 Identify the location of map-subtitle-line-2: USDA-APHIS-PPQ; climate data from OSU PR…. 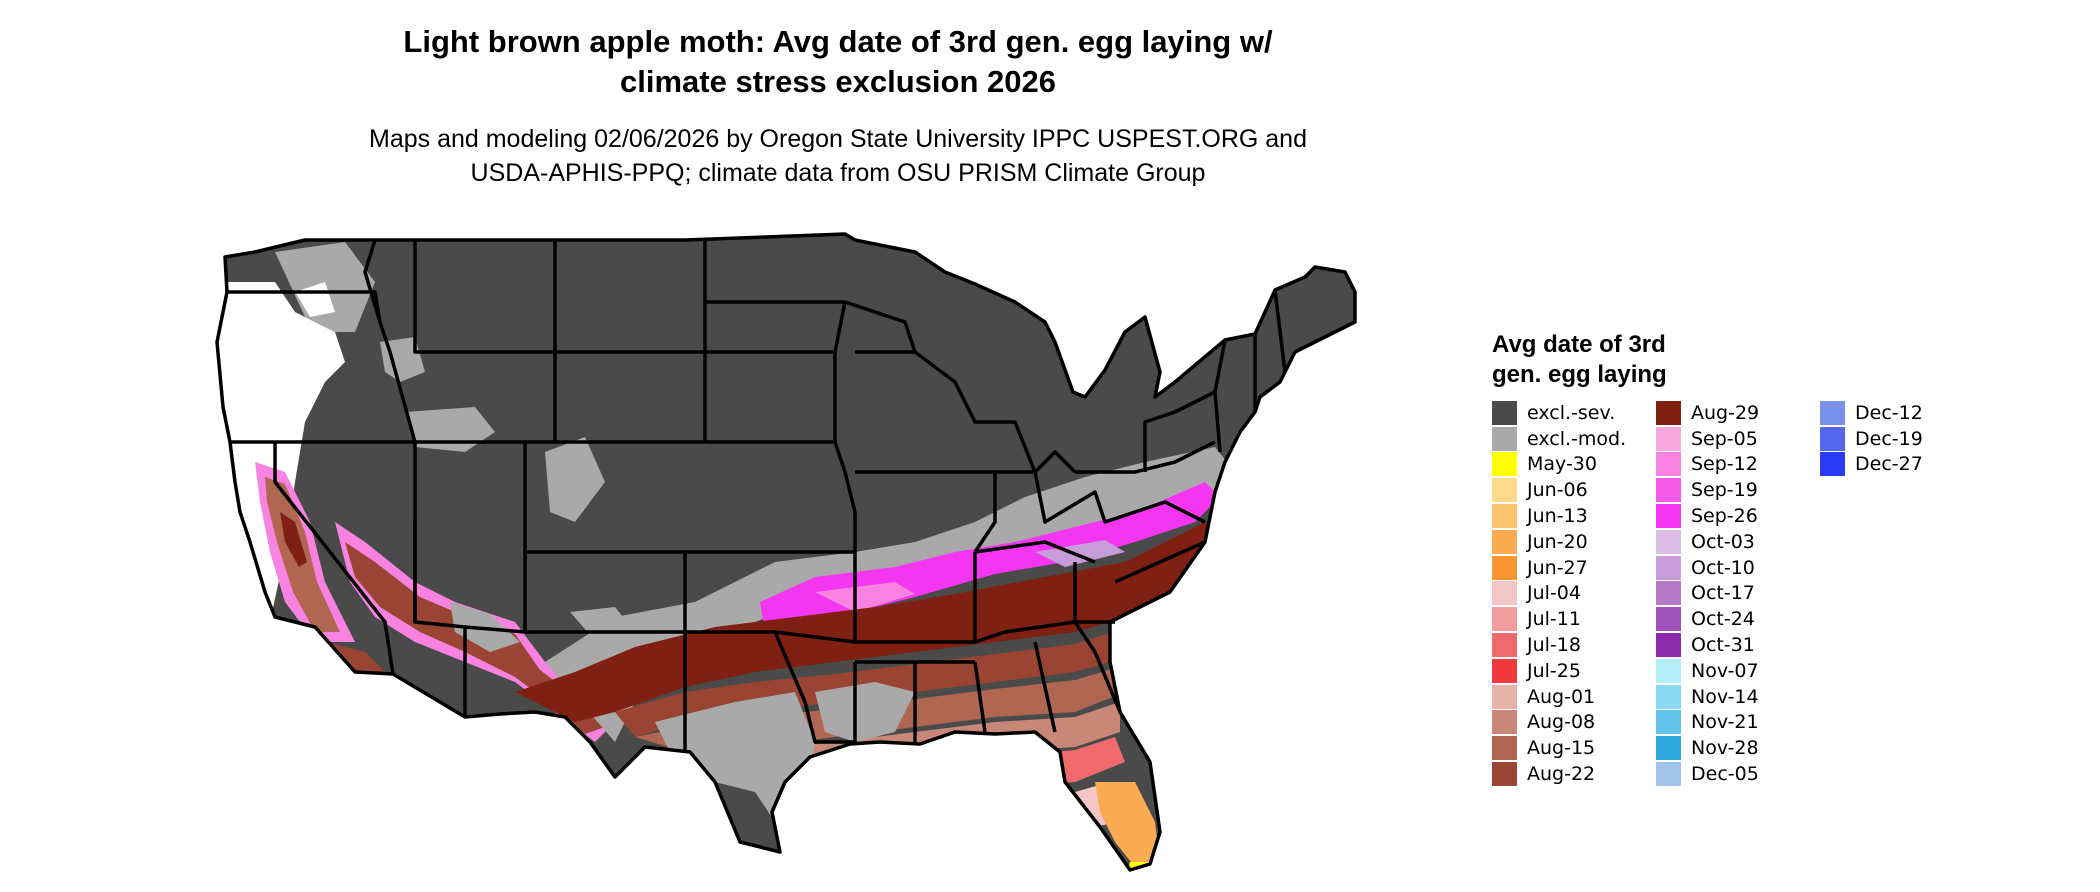
(838, 173).